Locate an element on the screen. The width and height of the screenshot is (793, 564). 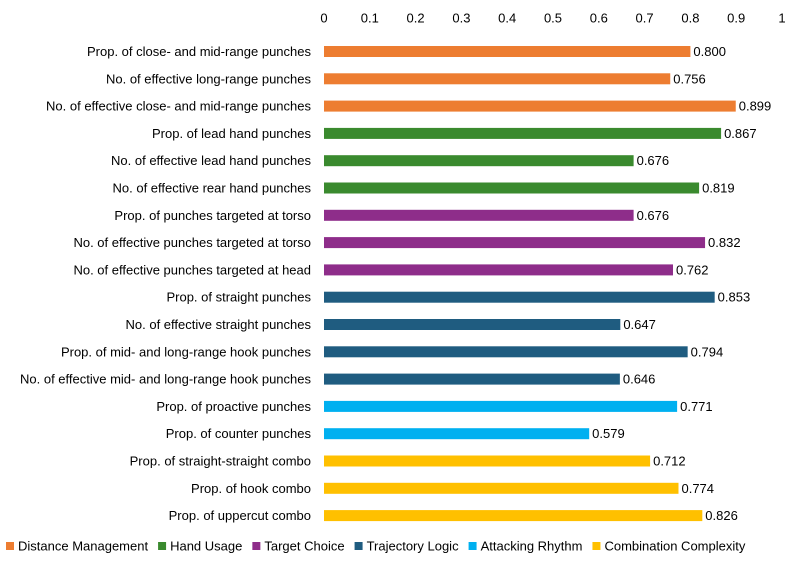
x-axis: 0 0.1 0.2 0.3 0.4 0.5 0.6 0.7 0.8 0.9 1 is located at coordinates (552, 18).